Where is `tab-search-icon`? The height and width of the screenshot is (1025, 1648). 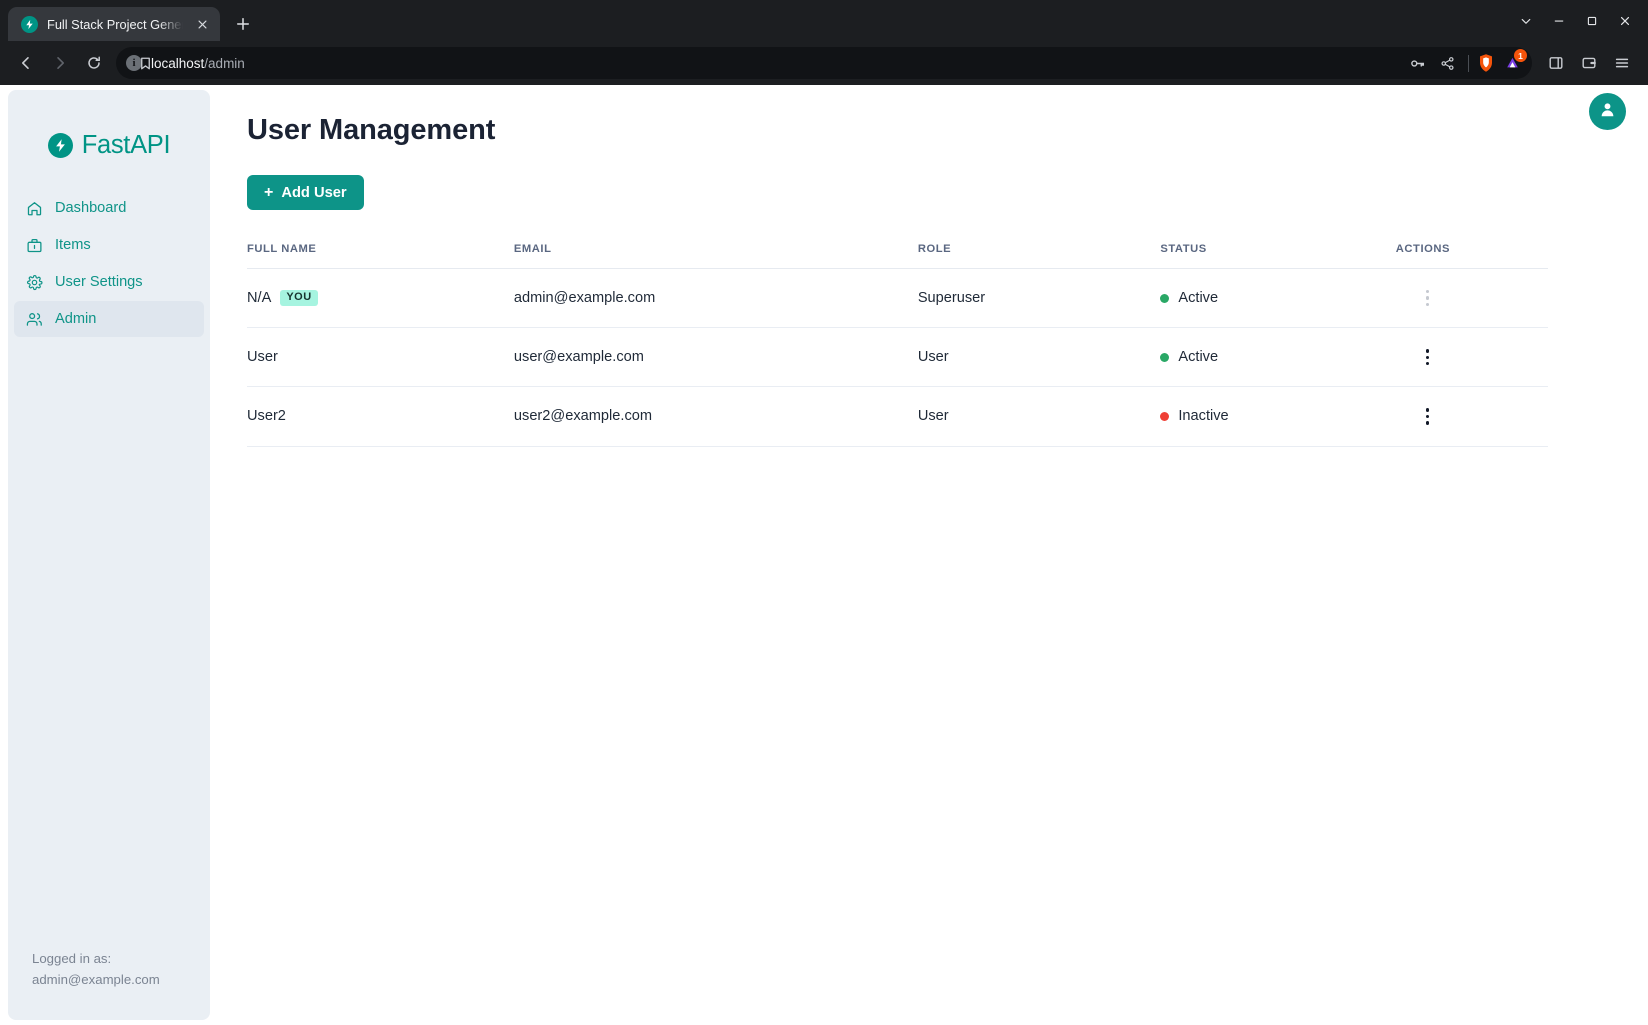
tab-search-icon is located at coordinates (1526, 21).